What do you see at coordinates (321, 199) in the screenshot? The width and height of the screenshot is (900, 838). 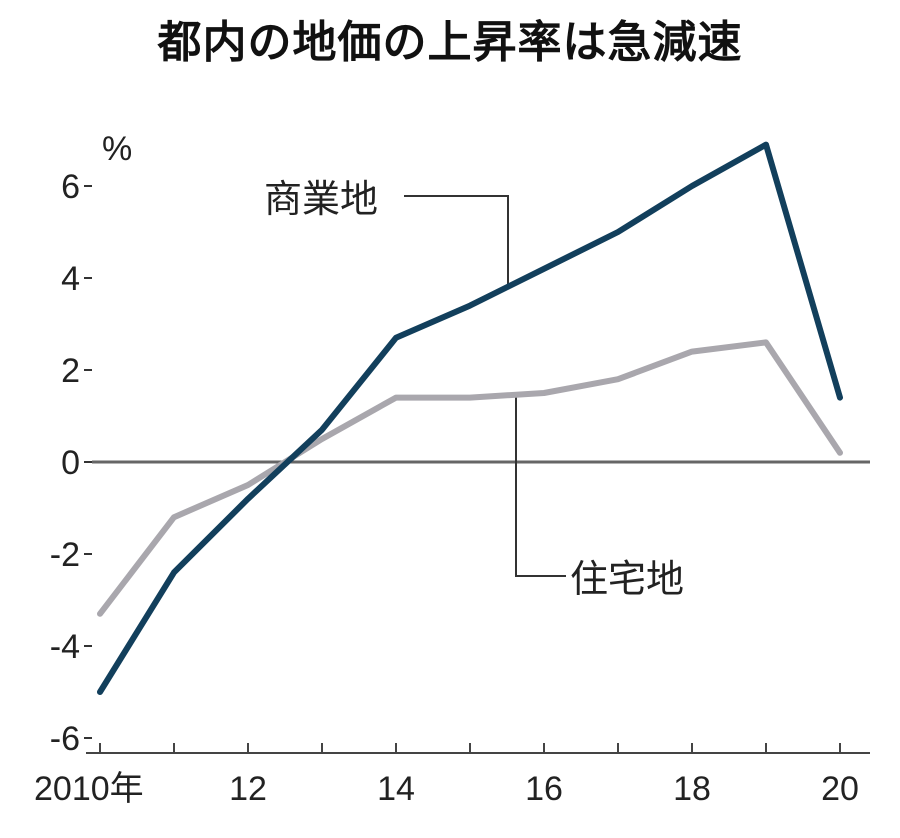 I see `series-label-commercial: 商業地` at bounding box center [321, 199].